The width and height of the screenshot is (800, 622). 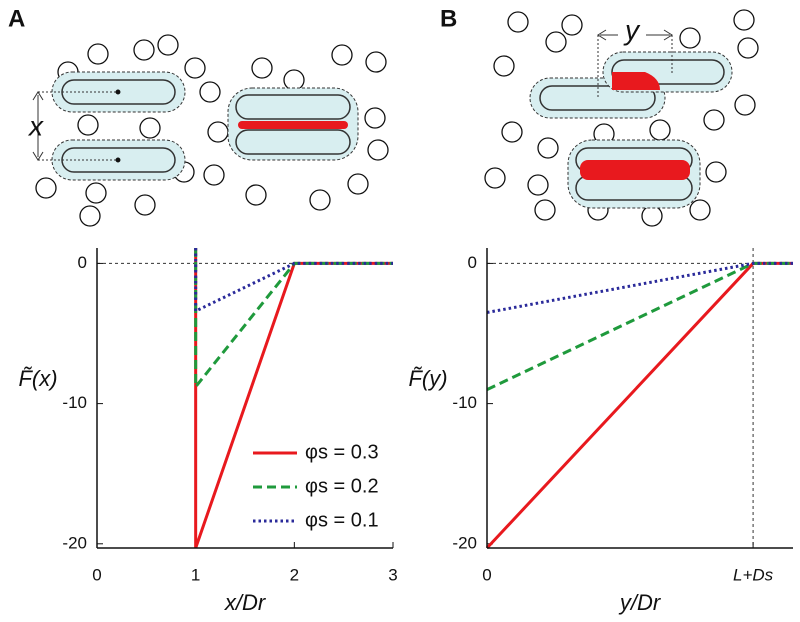 What do you see at coordinates (753, 574) in the screenshot?
I see `x-tick-label: L+Ds` at bounding box center [753, 574].